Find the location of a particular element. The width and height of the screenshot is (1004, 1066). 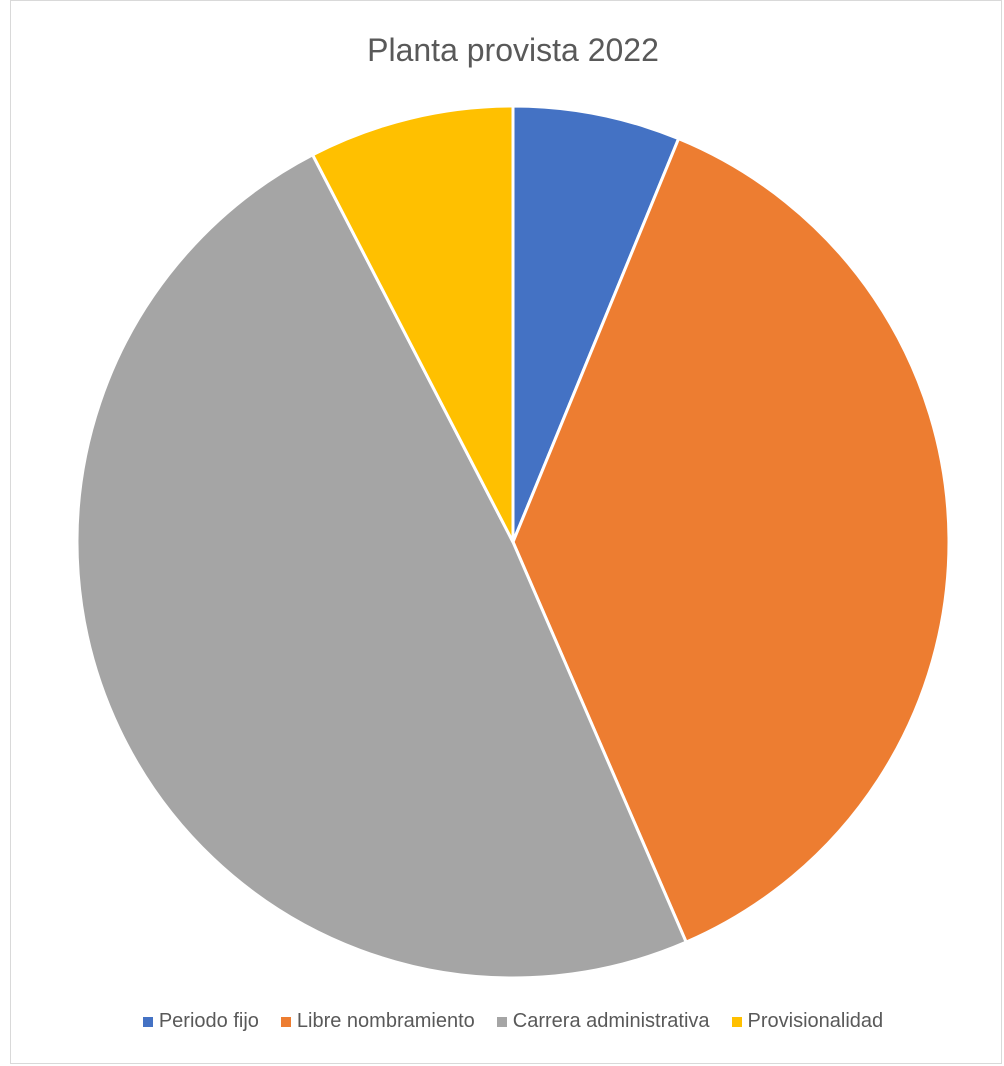

pie-slice-periodo-fijo is located at coordinates (596, 324).